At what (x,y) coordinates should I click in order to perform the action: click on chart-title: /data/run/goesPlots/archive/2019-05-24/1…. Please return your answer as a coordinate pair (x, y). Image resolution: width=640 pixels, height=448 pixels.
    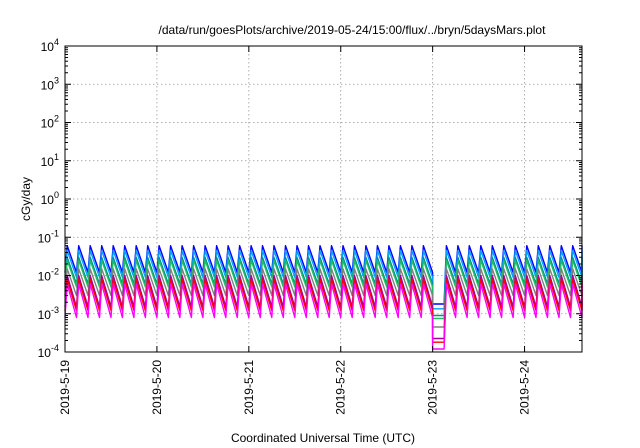
    Looking at the image, I should click on (353, 30).